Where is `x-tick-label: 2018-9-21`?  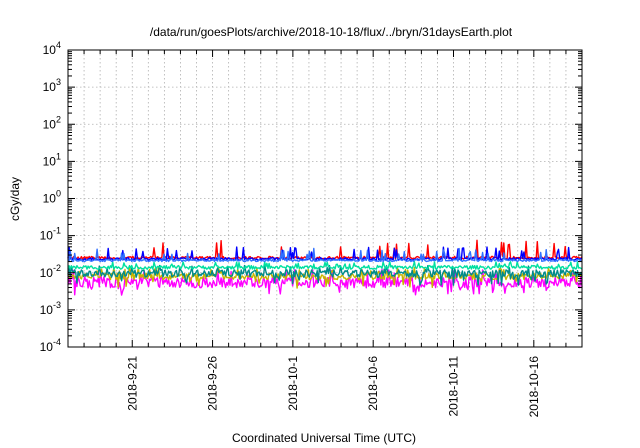 x-tick-label: 2018-9-21 is located at coordinates (132, 383).